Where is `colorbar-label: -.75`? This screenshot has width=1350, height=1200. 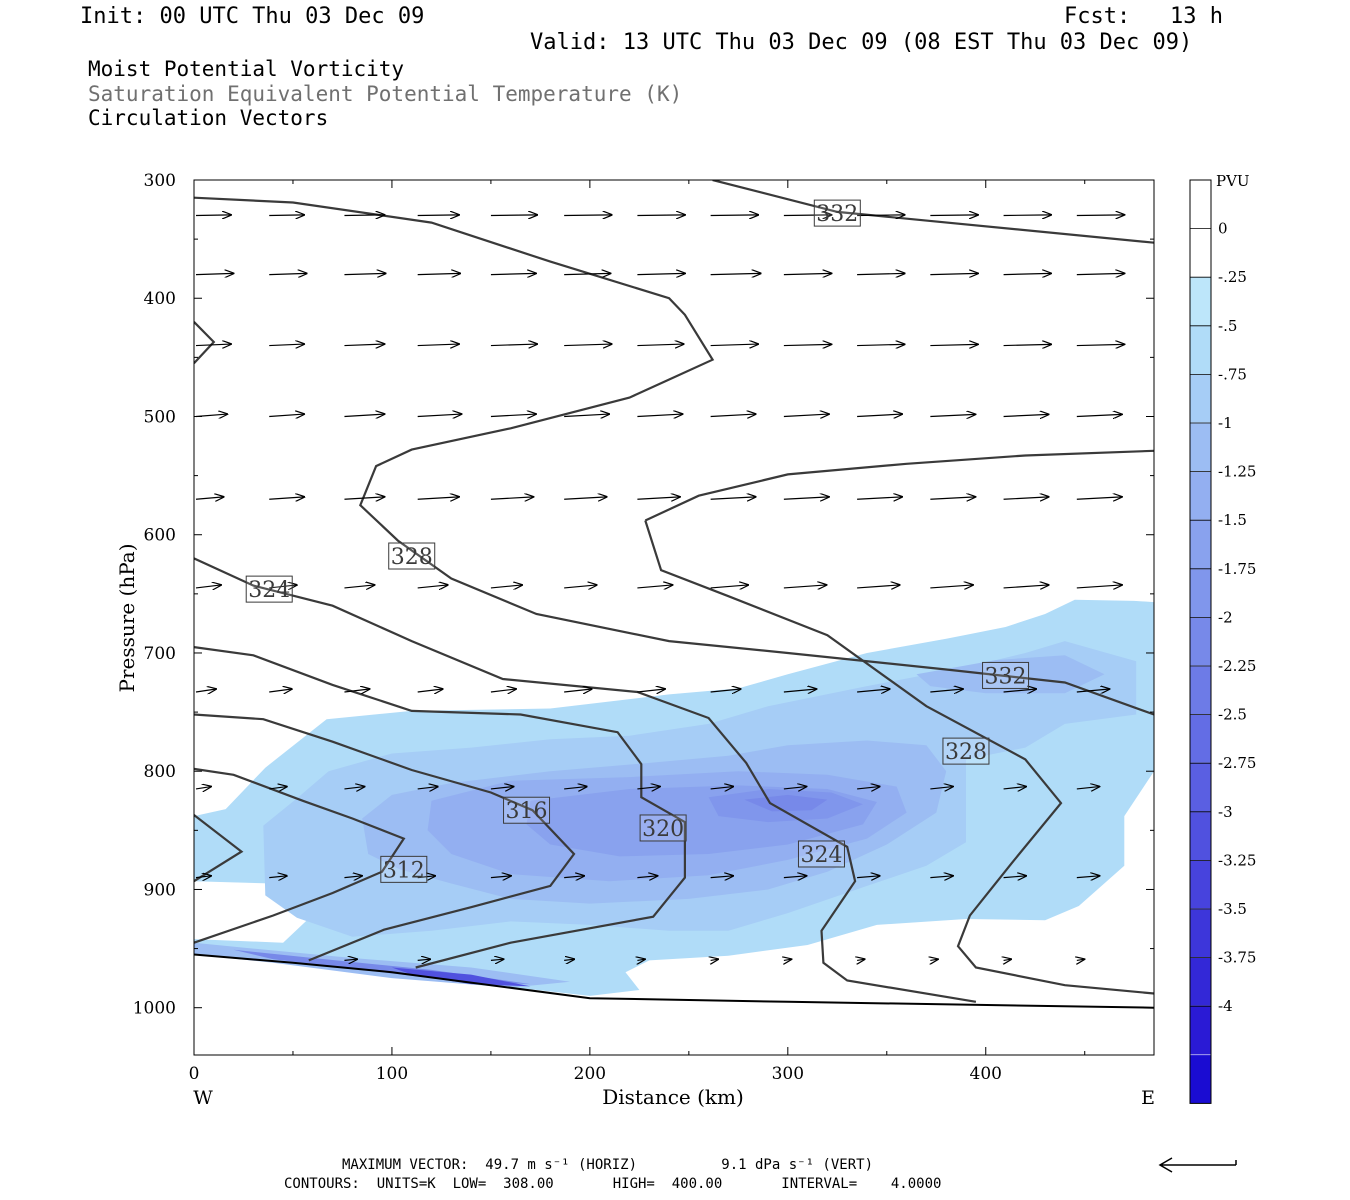 colorbar-label: -.75 is located at coordinates (1232, 374).